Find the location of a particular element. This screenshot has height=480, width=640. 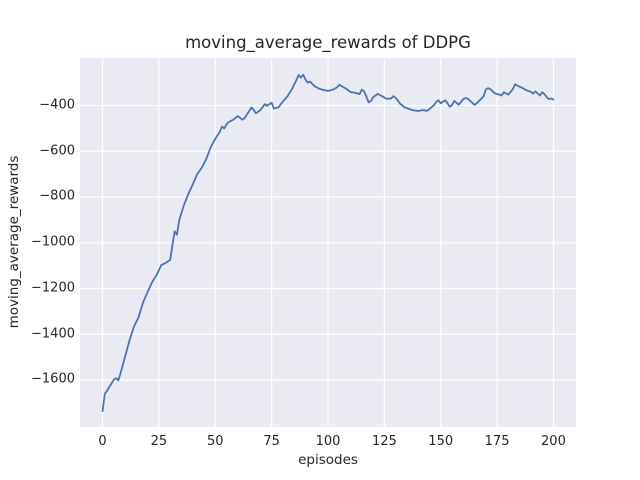

x-tick-label: 200 is located at coordinates (553, 441).